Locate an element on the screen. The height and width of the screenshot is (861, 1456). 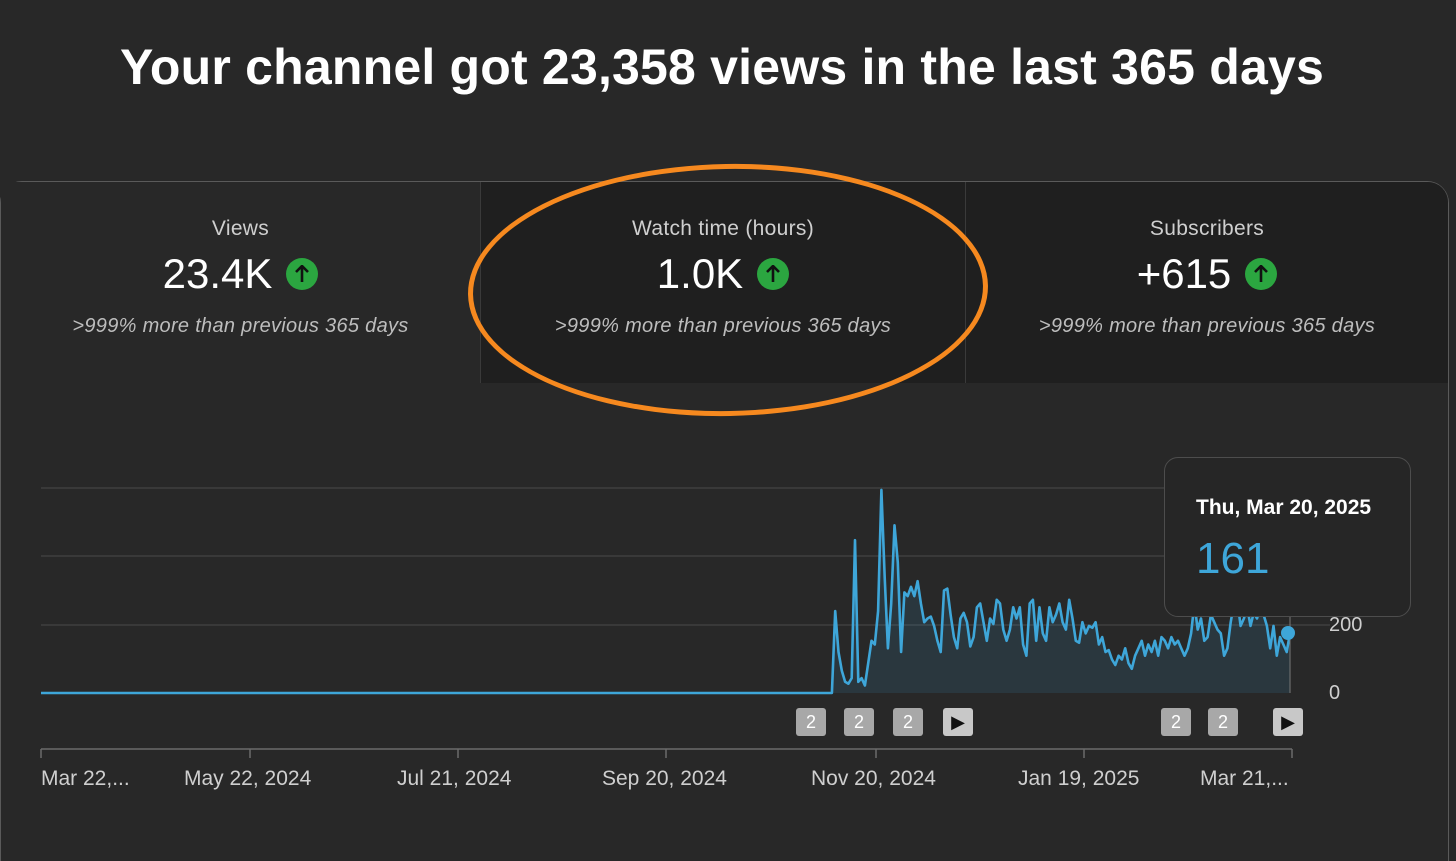
metric-label: Views is located at coordinates (240, 228).